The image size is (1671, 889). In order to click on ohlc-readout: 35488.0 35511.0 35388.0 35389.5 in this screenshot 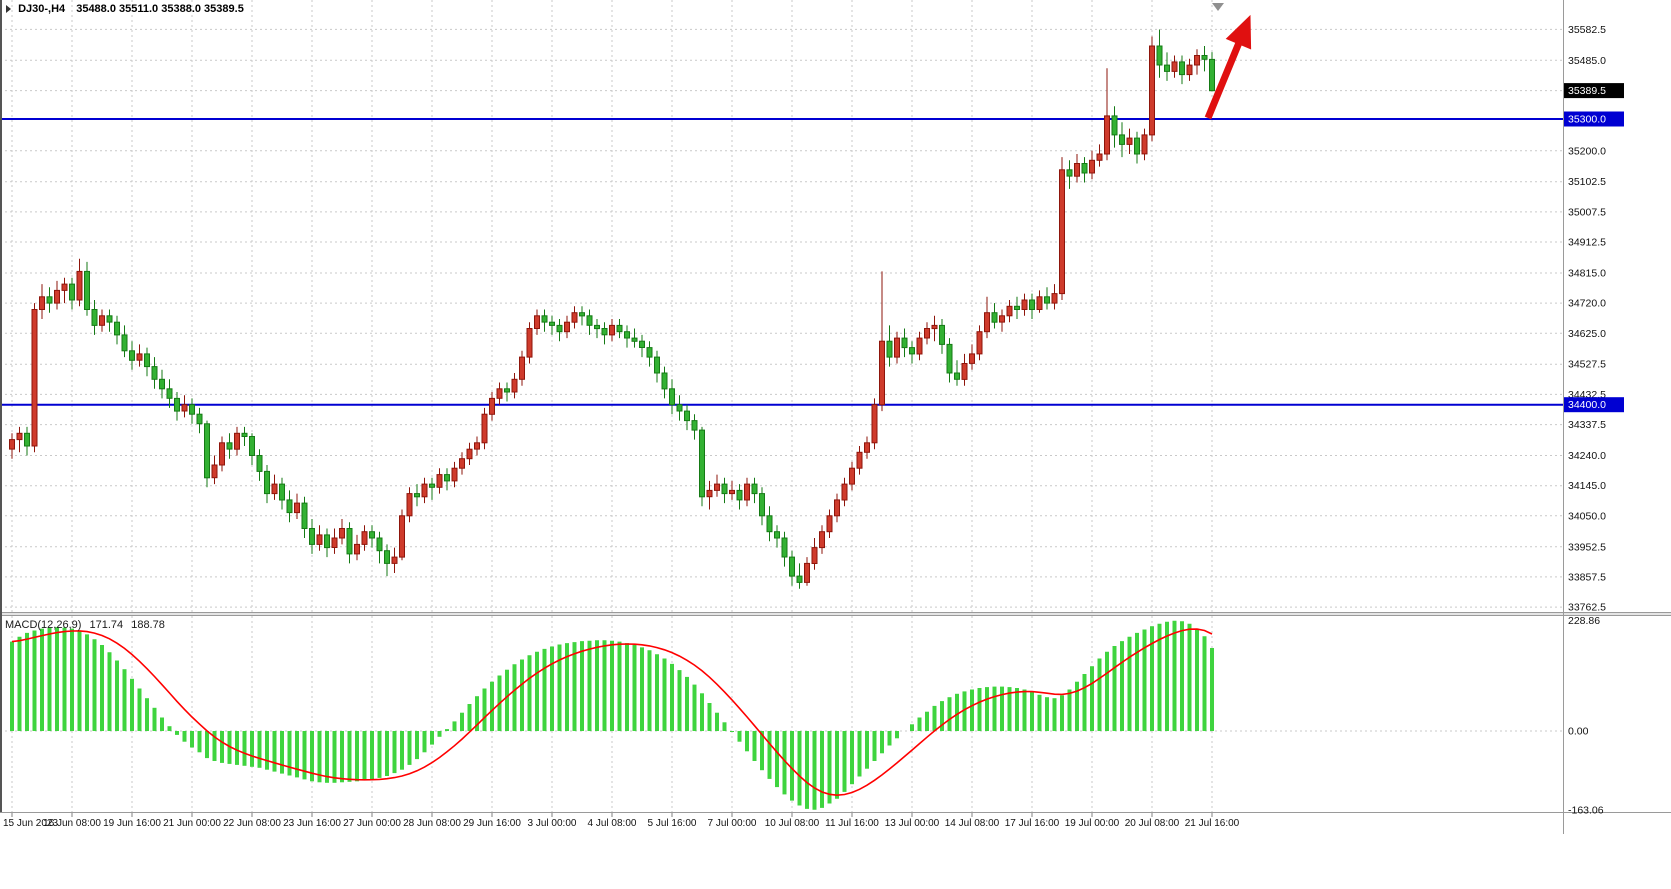, I will do `click(160, 9)`.